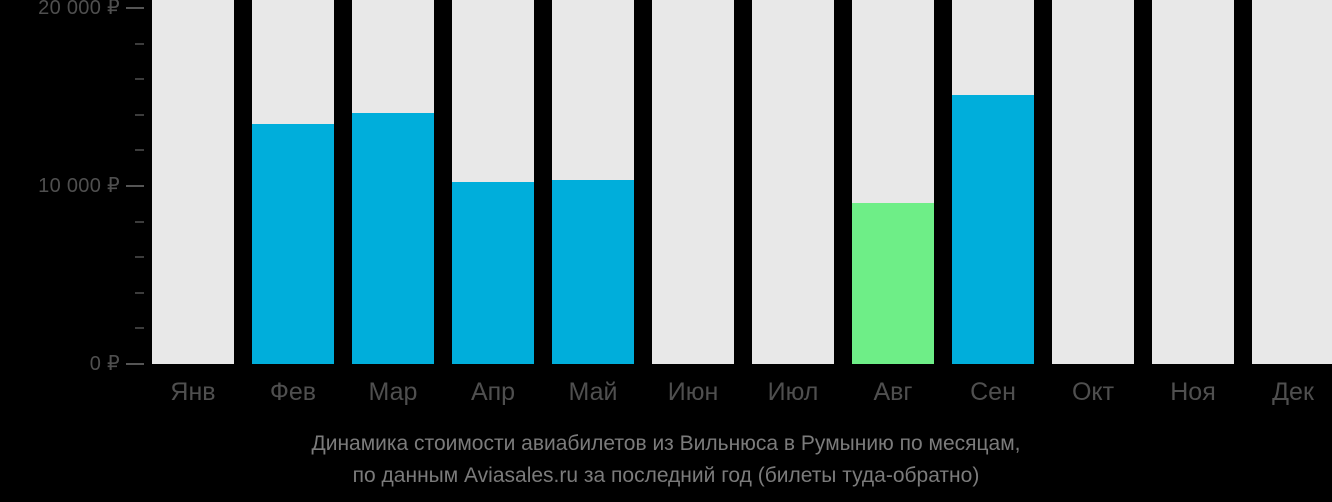 Image resolution: width=1332 pixels, height=502 pixels. What do you see at coordinates (1093, 392) in the screenshot?
I see `x-axis-label: Окт` at bounding box center [1093, 392].